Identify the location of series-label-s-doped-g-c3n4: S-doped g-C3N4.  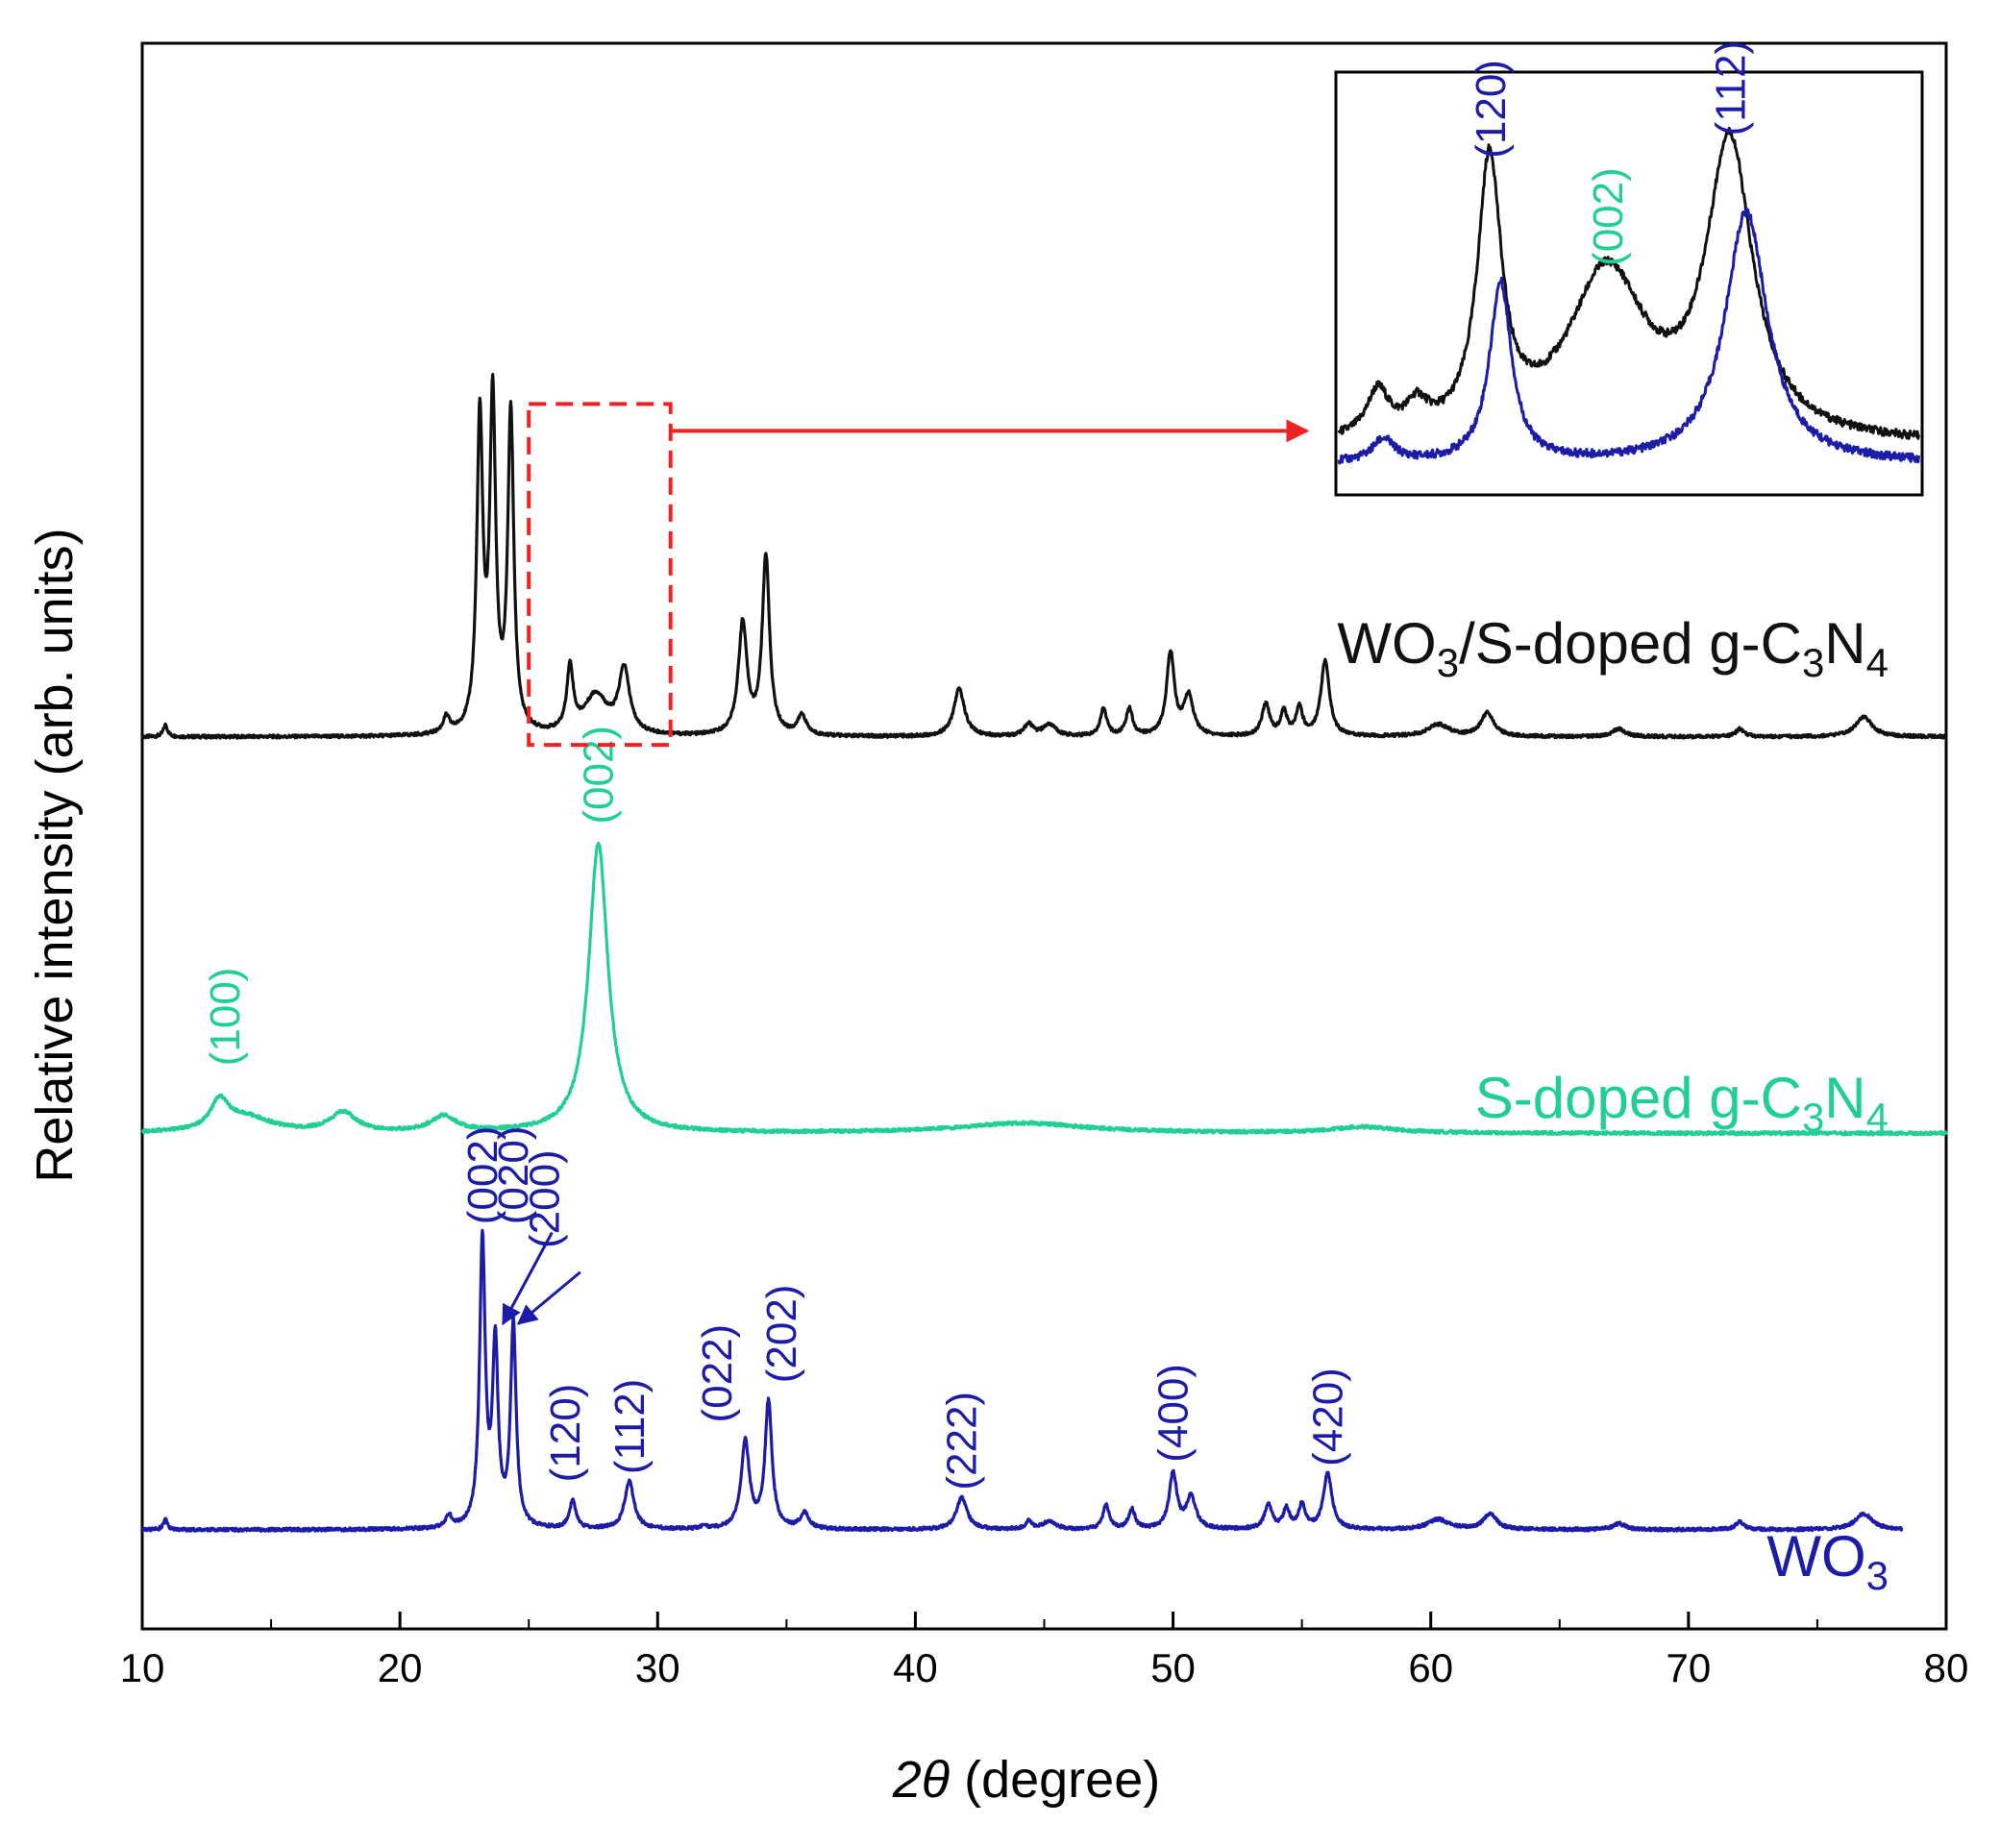
(1682, 1103).